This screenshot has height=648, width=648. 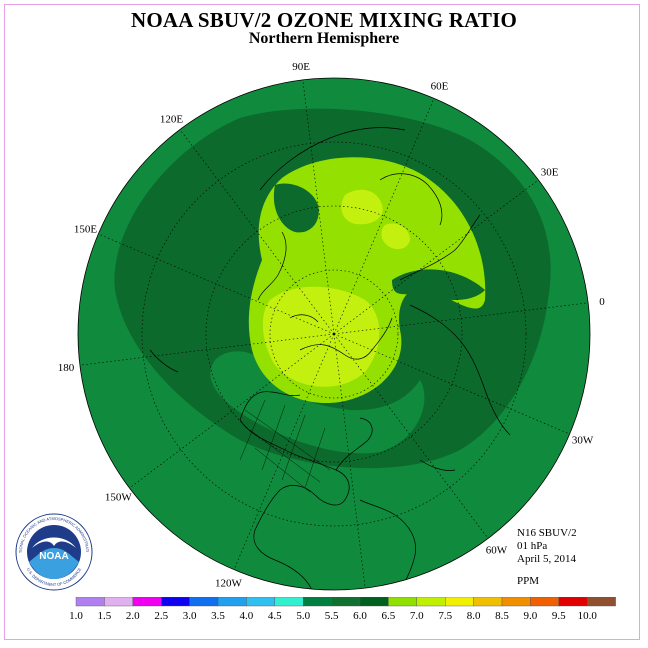 I want to click on colorbar-tick-label: 3.0, so click(x=190, y=616).